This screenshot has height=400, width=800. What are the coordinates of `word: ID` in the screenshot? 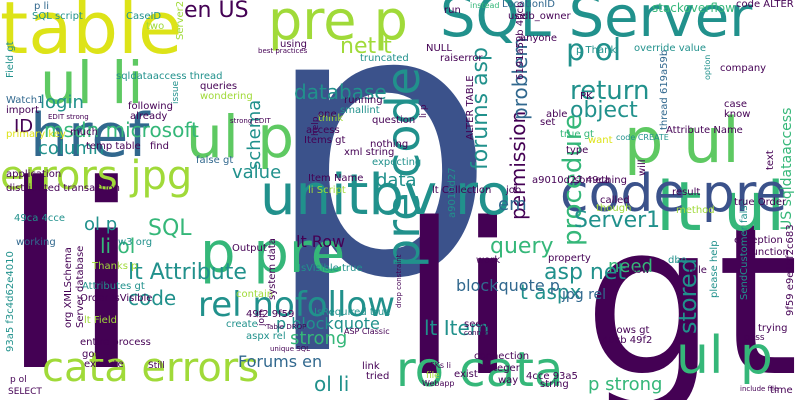 It's located at (24, 126).